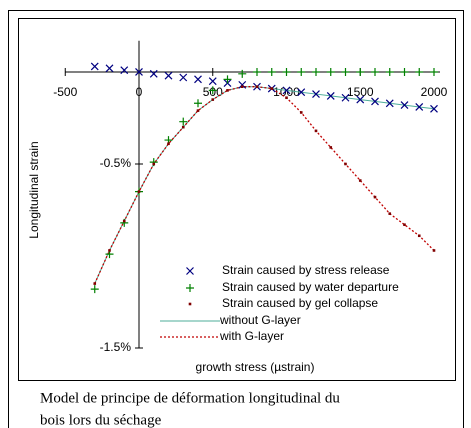  What do you see at coordinates (139, 92) in the screenshot?
I see `x-tick-label: 0` at bounding box center [139, 92].